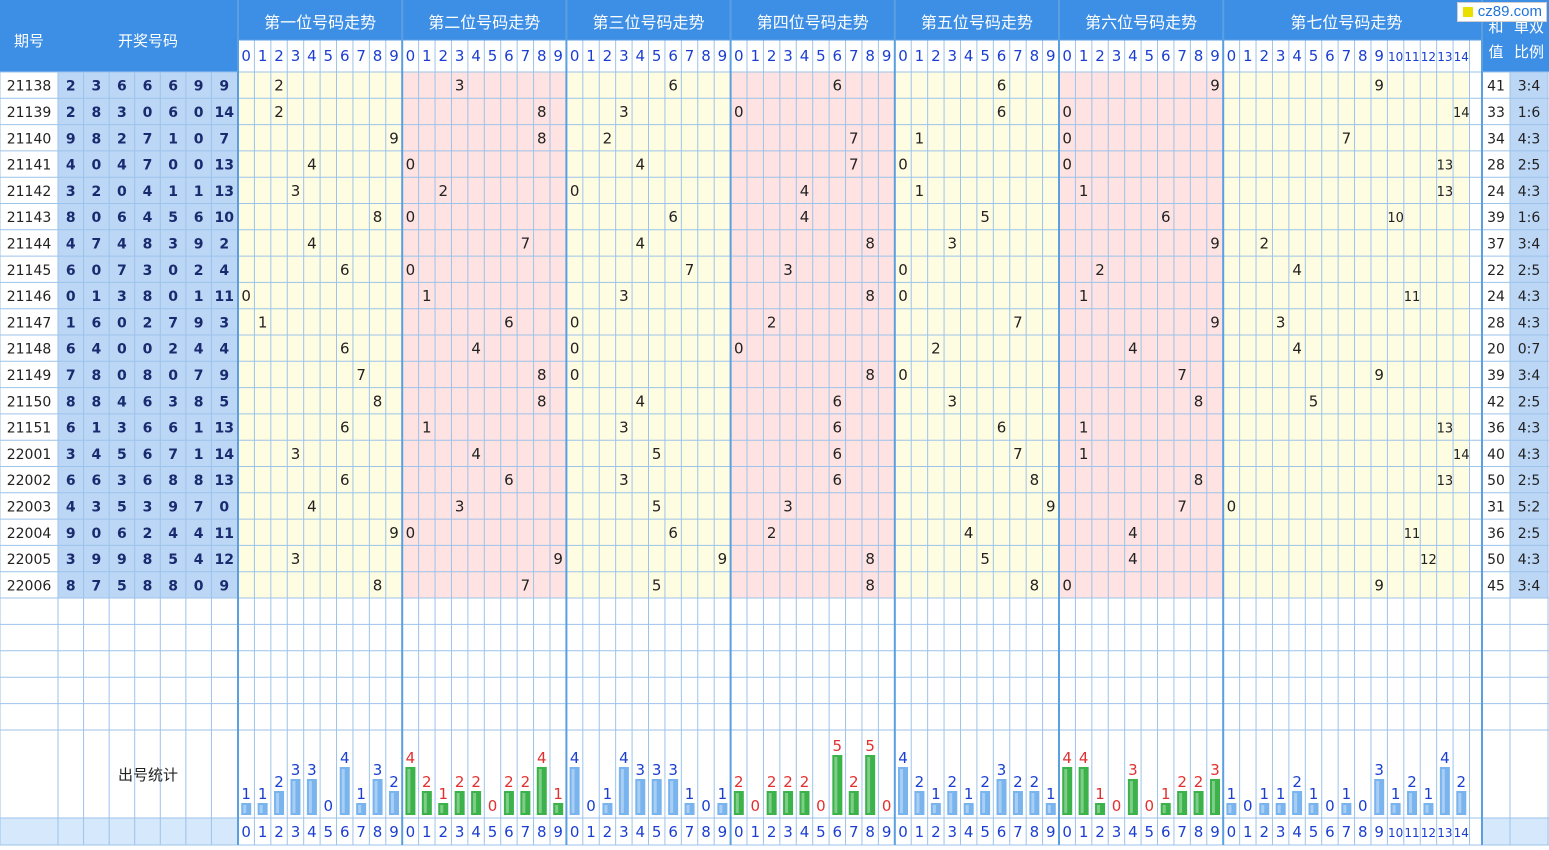  What do you see at coordinates (1084, 832) in the screenshot?
I see `footer-digit-label: 1` at bounding box center [1084, 832].